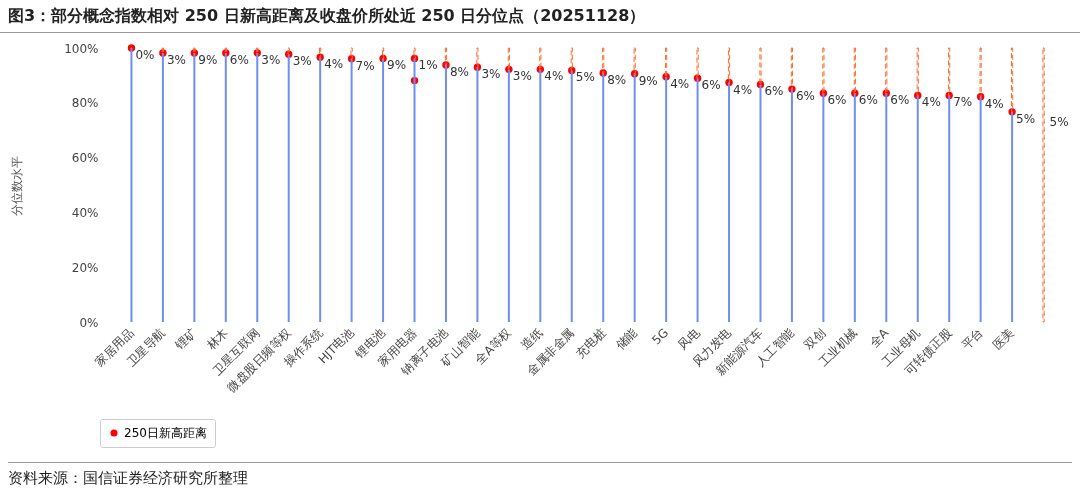 The width and height of the screenshot is (1080, 491). What do you see at coordinates (17, 185) in the screenshot?
I see `y-axis-title: 分位数水平` at bounding box center [17, 185].